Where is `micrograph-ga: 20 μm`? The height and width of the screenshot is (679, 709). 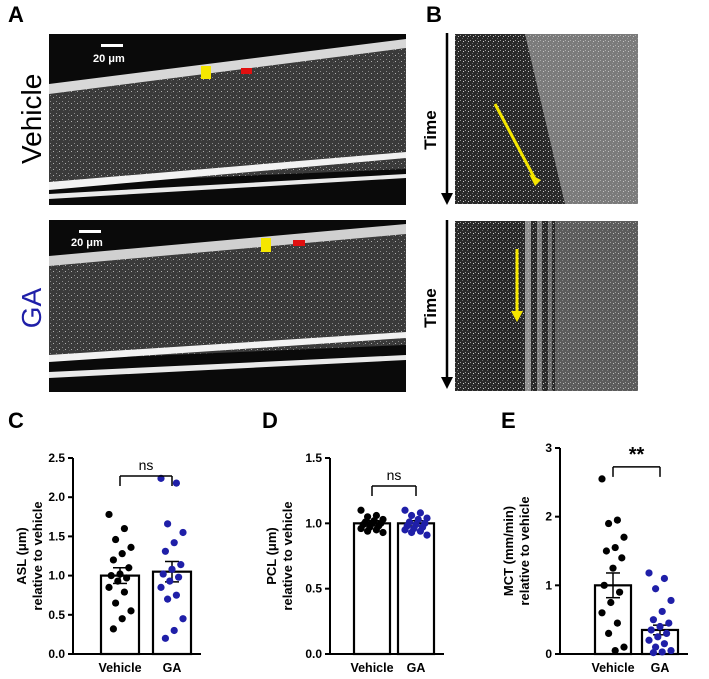
micrograph-ga: 20 μm is located at coordinates (227, 306).